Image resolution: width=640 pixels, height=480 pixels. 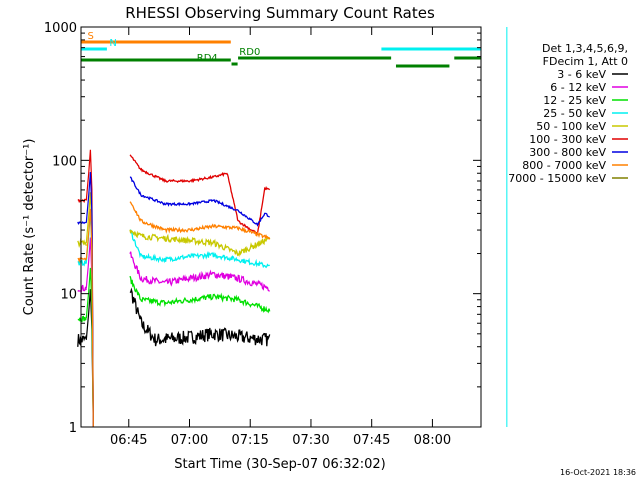 What do you see at coordinates (574, 113) in the screenshot?
I see `legend-label: 25 - 50 keV` at bounding box center [574, 113].